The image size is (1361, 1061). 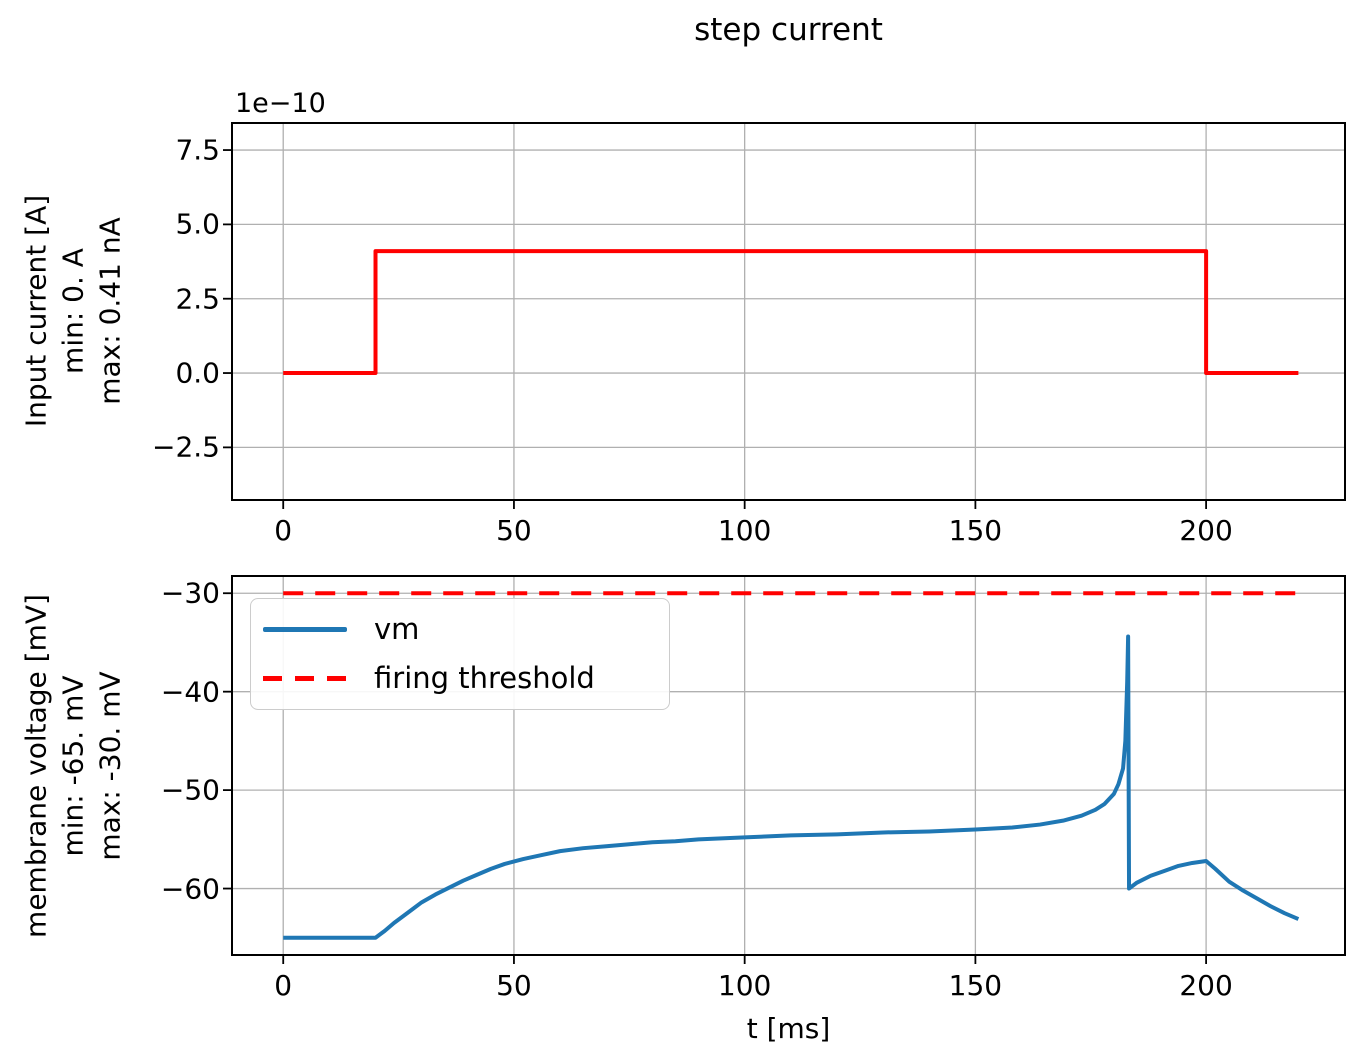 What do you see at coordinates (397, 629) in the screenshot?
I see `legend-label-vm: vm` at bounding box center [397, 629].